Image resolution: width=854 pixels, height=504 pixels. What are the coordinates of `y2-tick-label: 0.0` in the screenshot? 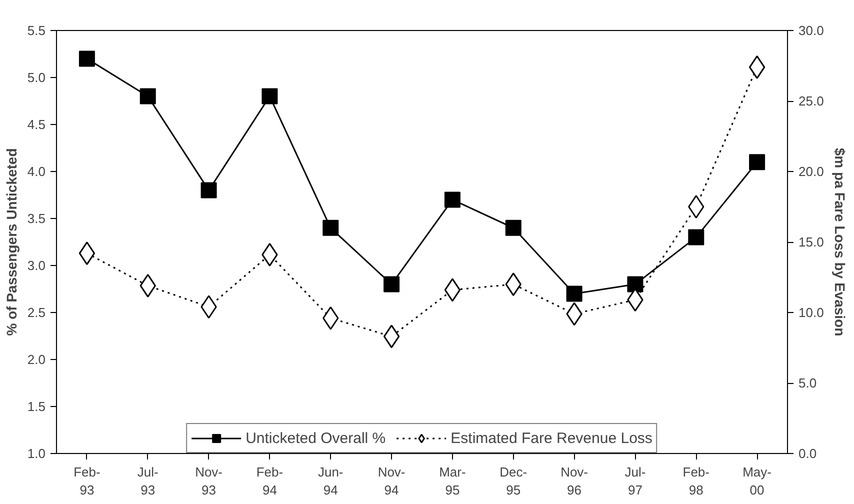 It's located at (807, 453).